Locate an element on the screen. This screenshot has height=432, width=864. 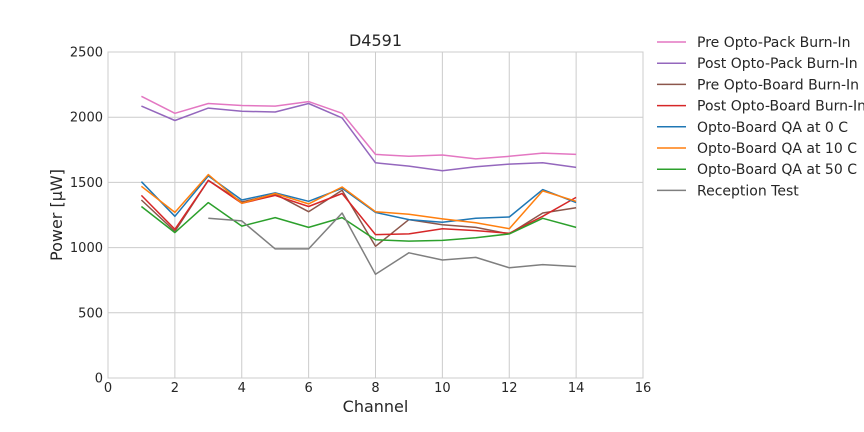
legend-label: Pre Opto-Board Burn-In is located at coordinates (778, 85).